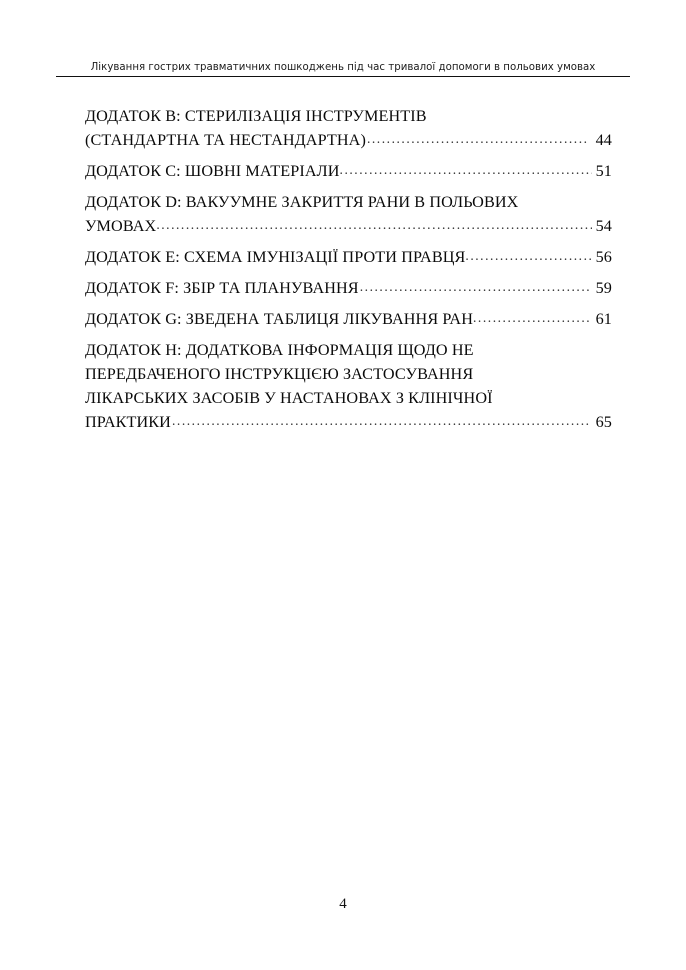 This screenshot has width=686, height=970. Describe the element at coordinates (279, 374) in the screenshot. I see `toc-entry-title: ПЕРЕДБАЧЕНОГО ІНСТРУКЦІЄЮ ЗАСТОСУВАННЯ` at that location.